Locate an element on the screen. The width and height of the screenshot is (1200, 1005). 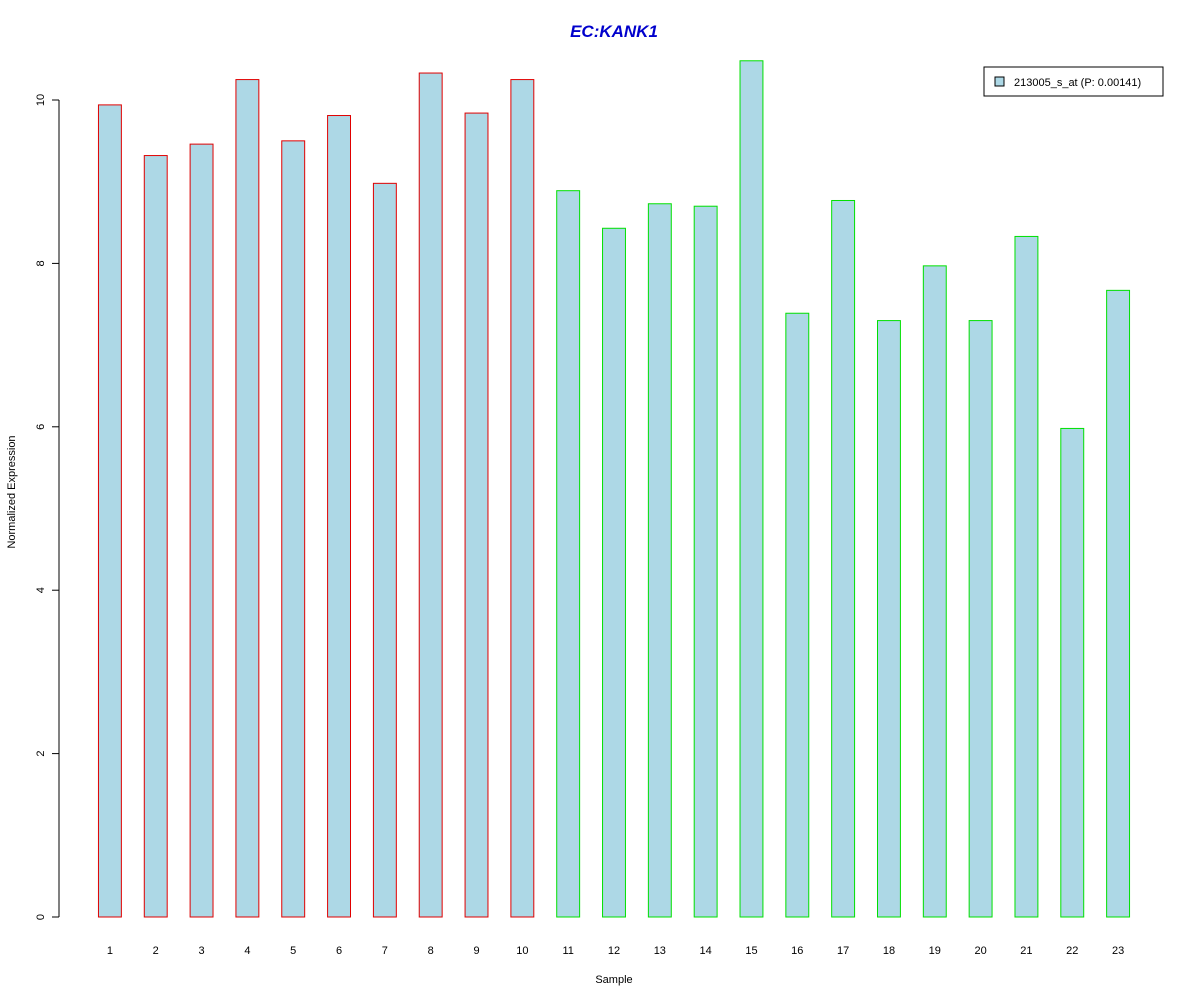
x-tick-label: 11 is located at coordinates (567, 951).